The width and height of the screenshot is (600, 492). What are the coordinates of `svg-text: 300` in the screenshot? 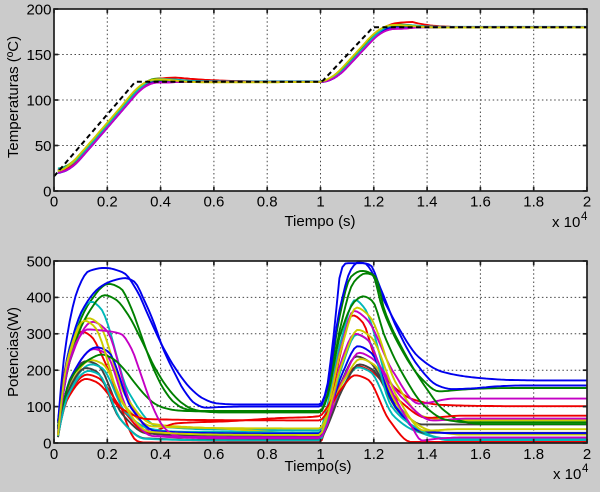 It's located at (38, 334).